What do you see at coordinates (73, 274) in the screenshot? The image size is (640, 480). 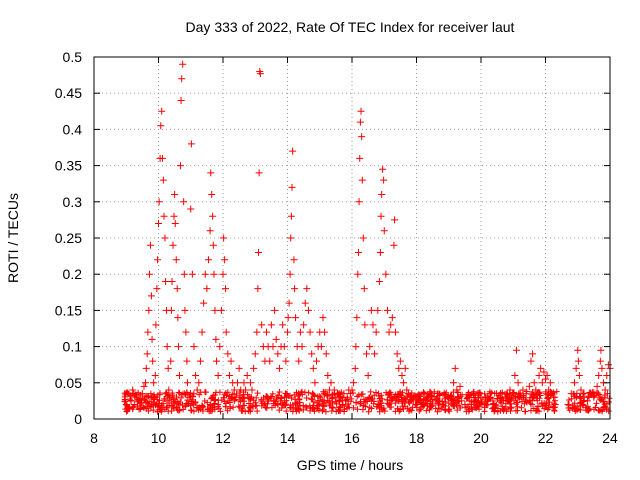 I see `y-tick-label: 0.2` at bounding box center [73, 274].